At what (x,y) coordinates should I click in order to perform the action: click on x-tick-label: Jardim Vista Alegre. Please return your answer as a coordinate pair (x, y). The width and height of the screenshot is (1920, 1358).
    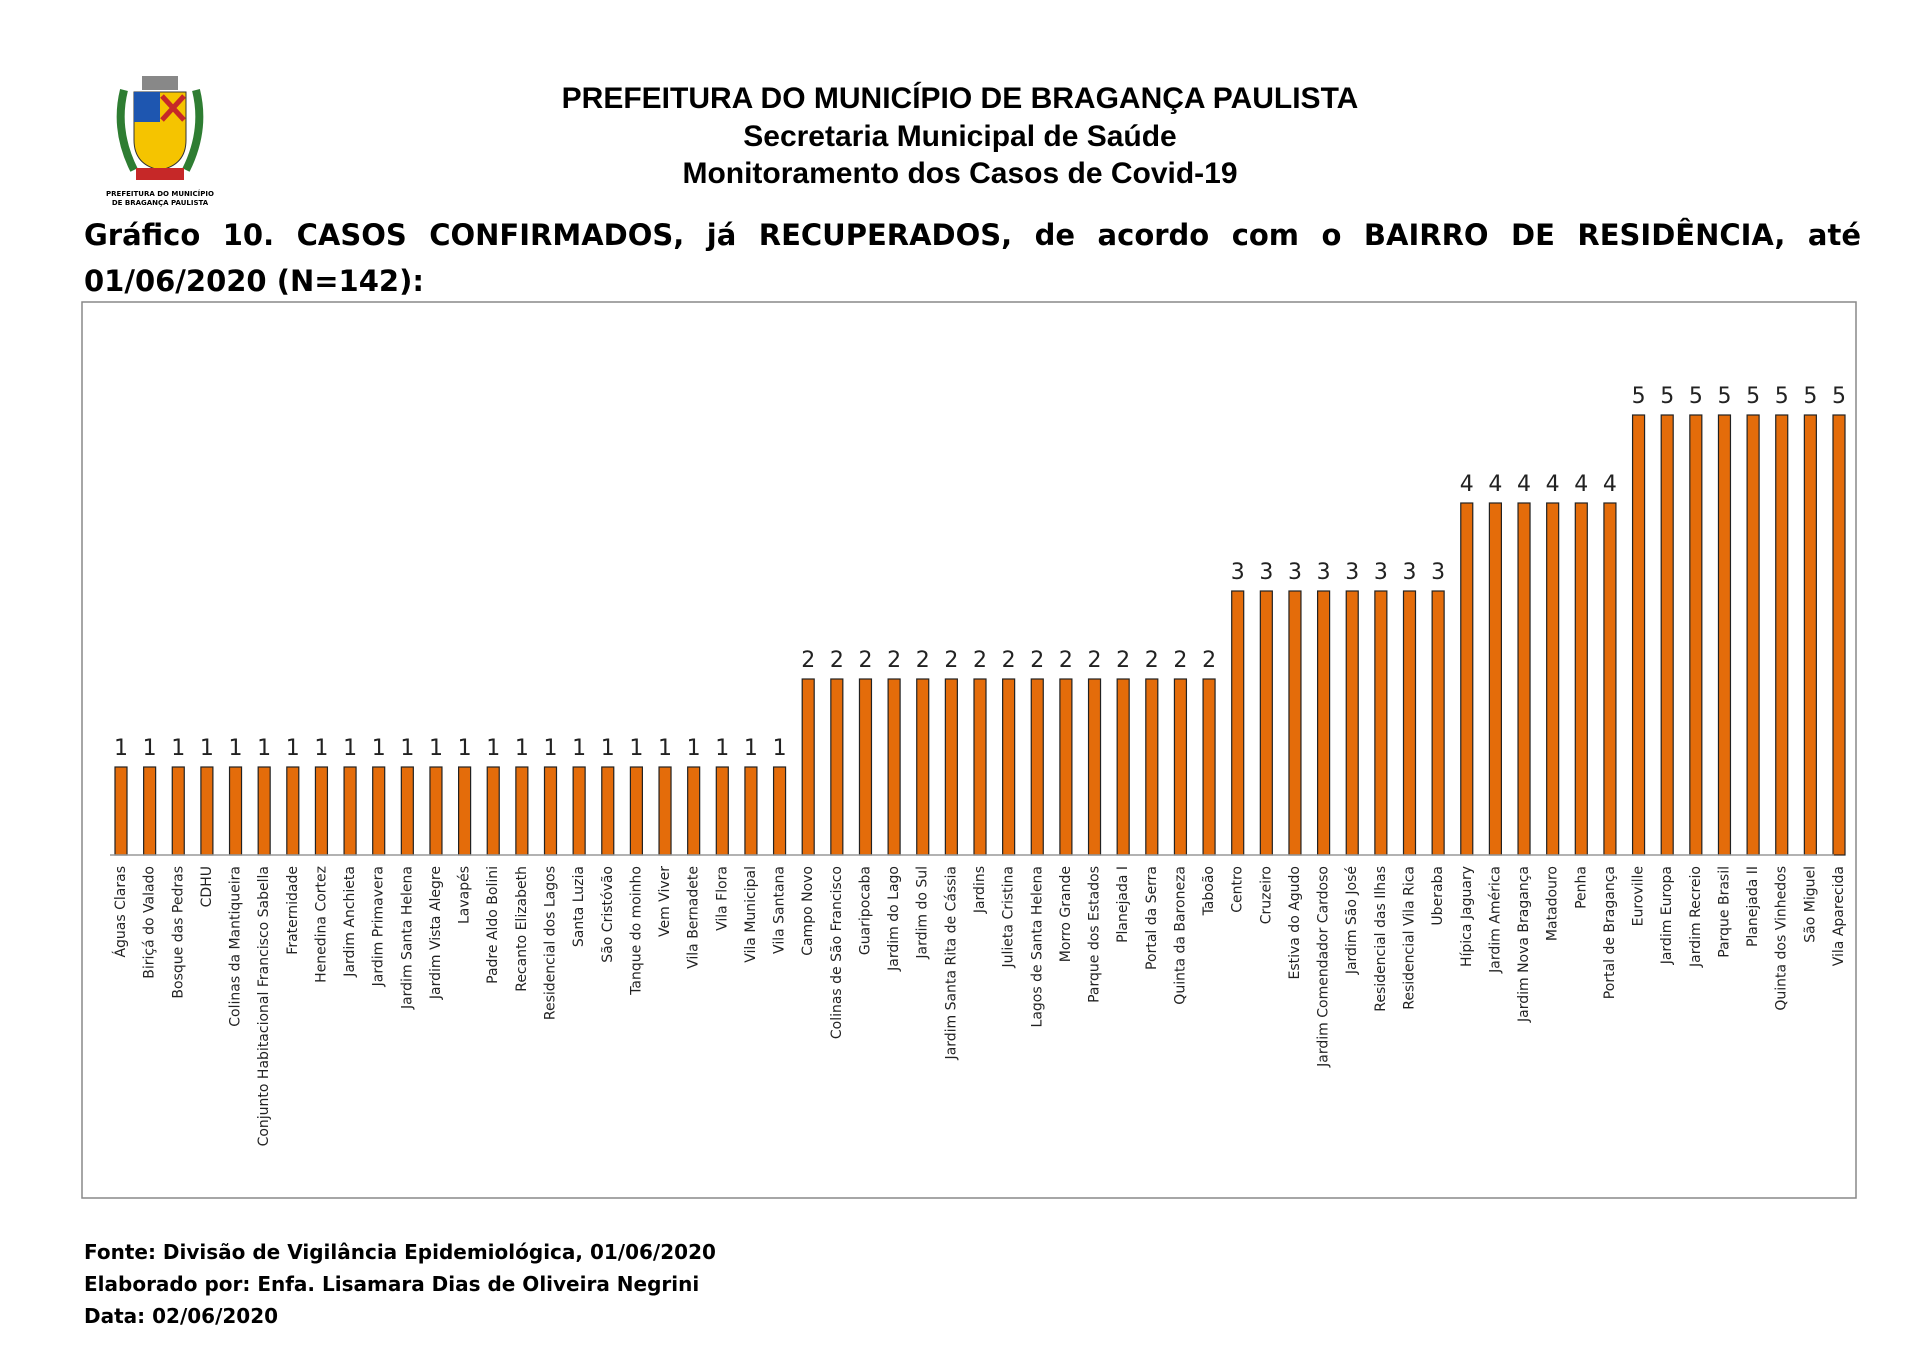
    Looking at the image, I should click on (436, 933).